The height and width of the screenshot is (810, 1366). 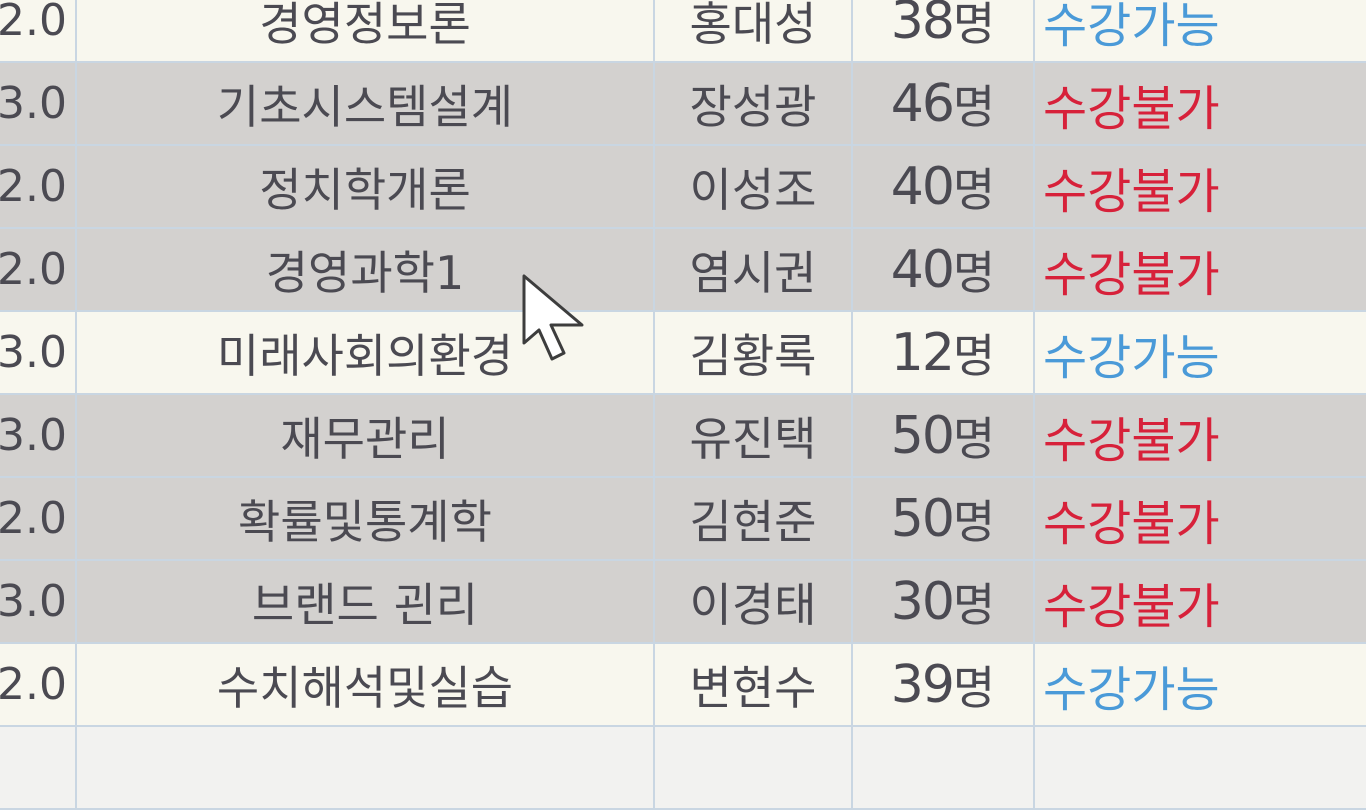 I want to click on table-row: 2.0 수치해석및실습 변현수 39 명 수강가능, so click(x=683, y=685).